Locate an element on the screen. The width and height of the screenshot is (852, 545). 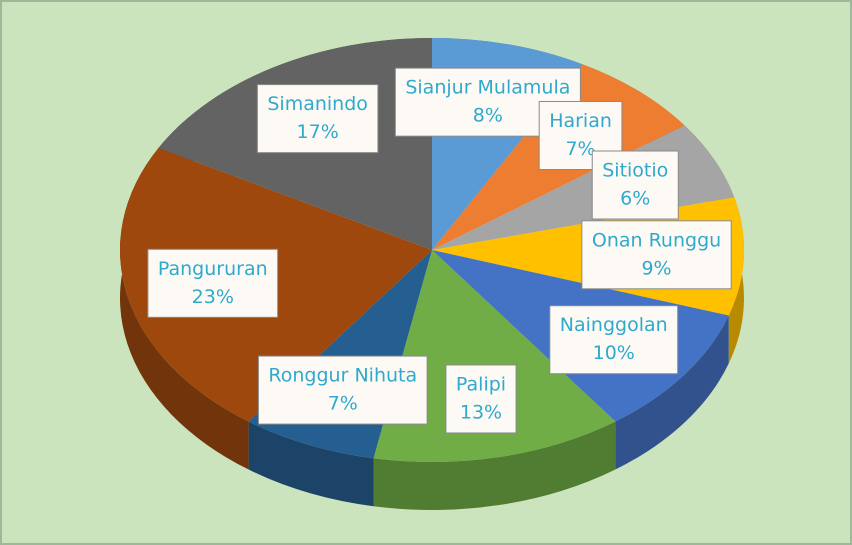
data-label: Onan Runggu 9% is located at coordinates (656, 255).